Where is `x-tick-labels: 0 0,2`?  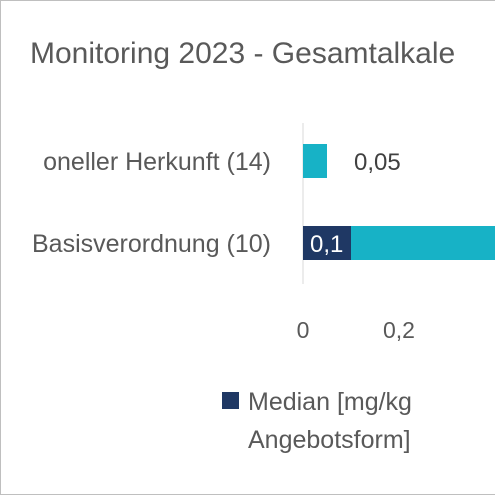
x-tick-labels: 0 0,2 is located at coordinates (356, 330).